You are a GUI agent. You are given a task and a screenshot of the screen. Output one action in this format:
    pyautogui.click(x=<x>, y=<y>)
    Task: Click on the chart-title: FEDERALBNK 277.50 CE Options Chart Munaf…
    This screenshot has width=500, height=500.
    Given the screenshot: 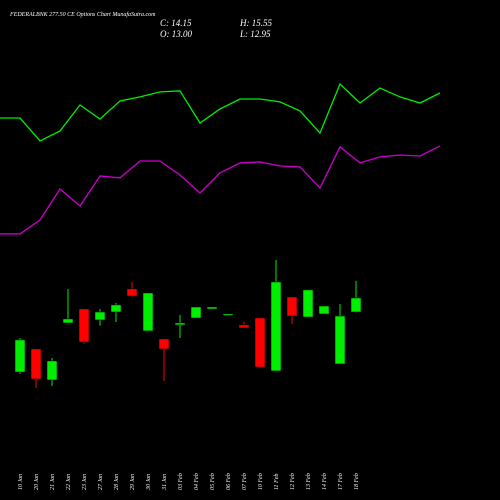 What is the action you would take?
    pyautogui.click(x=82, y=14)
    